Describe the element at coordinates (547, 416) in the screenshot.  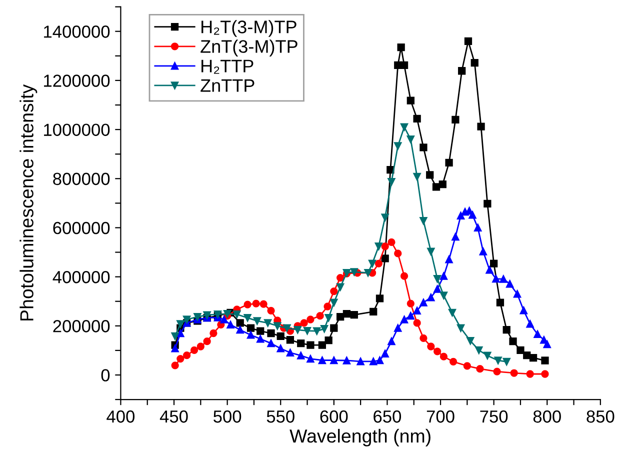
I see `x-tick-label: 800` at that location.